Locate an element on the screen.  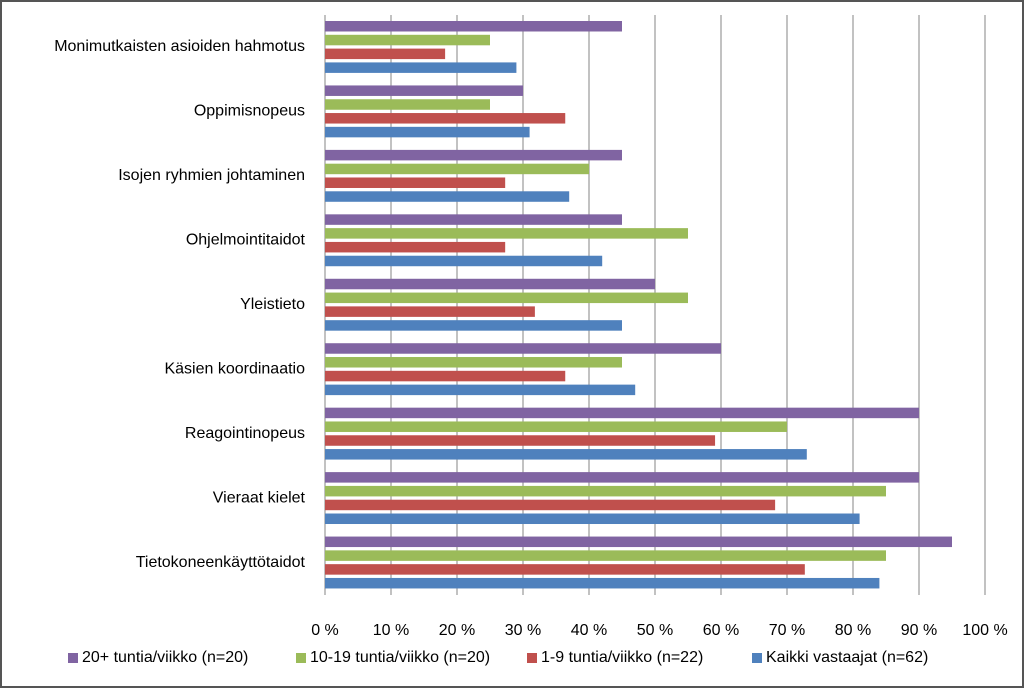
y-tick-label: Ohjelmointitaidot is located at coordinates (246, 240).